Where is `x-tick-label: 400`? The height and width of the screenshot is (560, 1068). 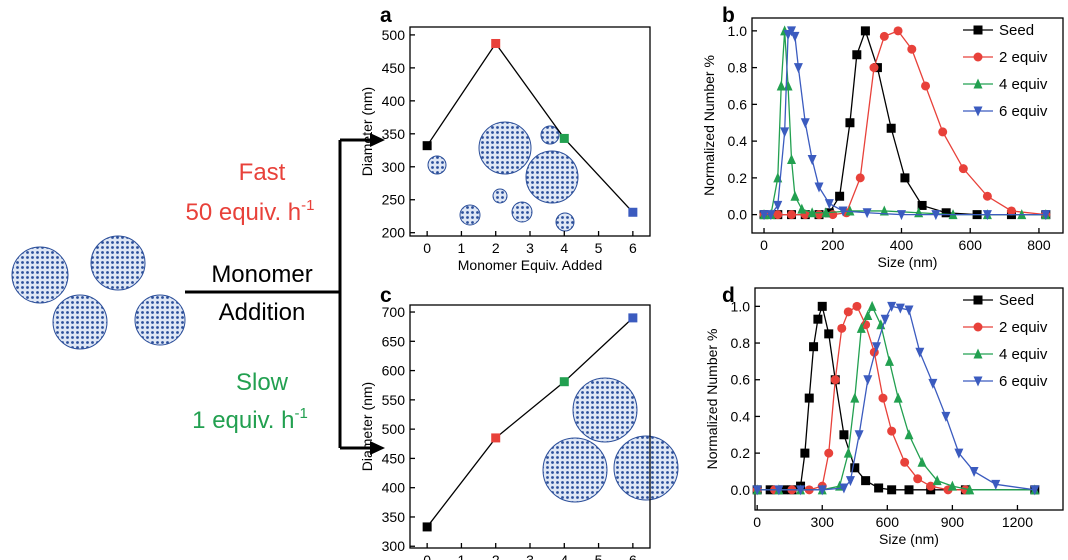
x-tick-label: 400 is located at coordinates (902, 245).